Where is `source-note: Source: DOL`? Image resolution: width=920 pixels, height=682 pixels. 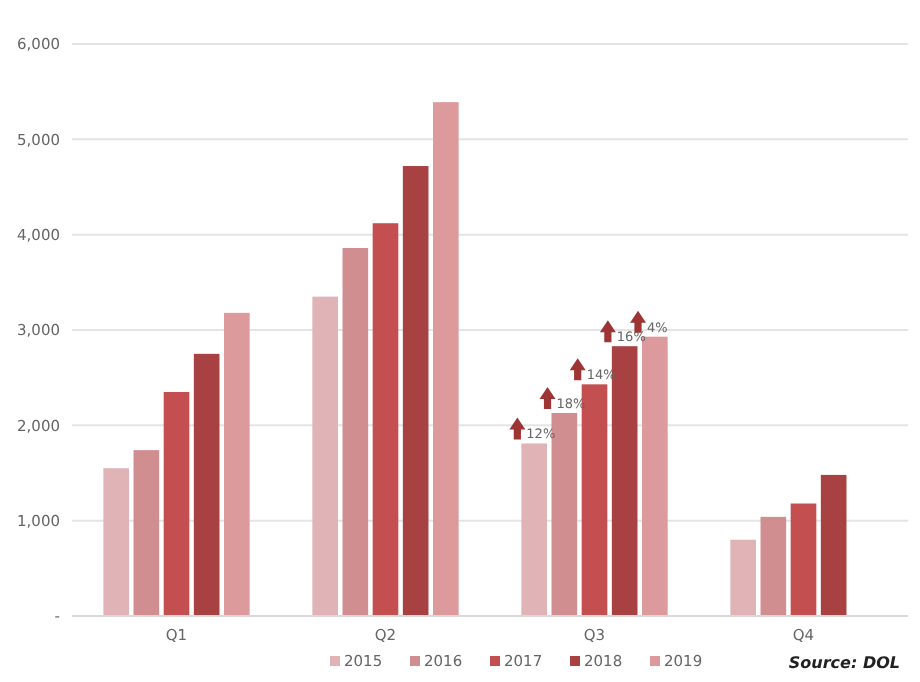 source-note: Source: DOL is located at coordinates (844, 663).